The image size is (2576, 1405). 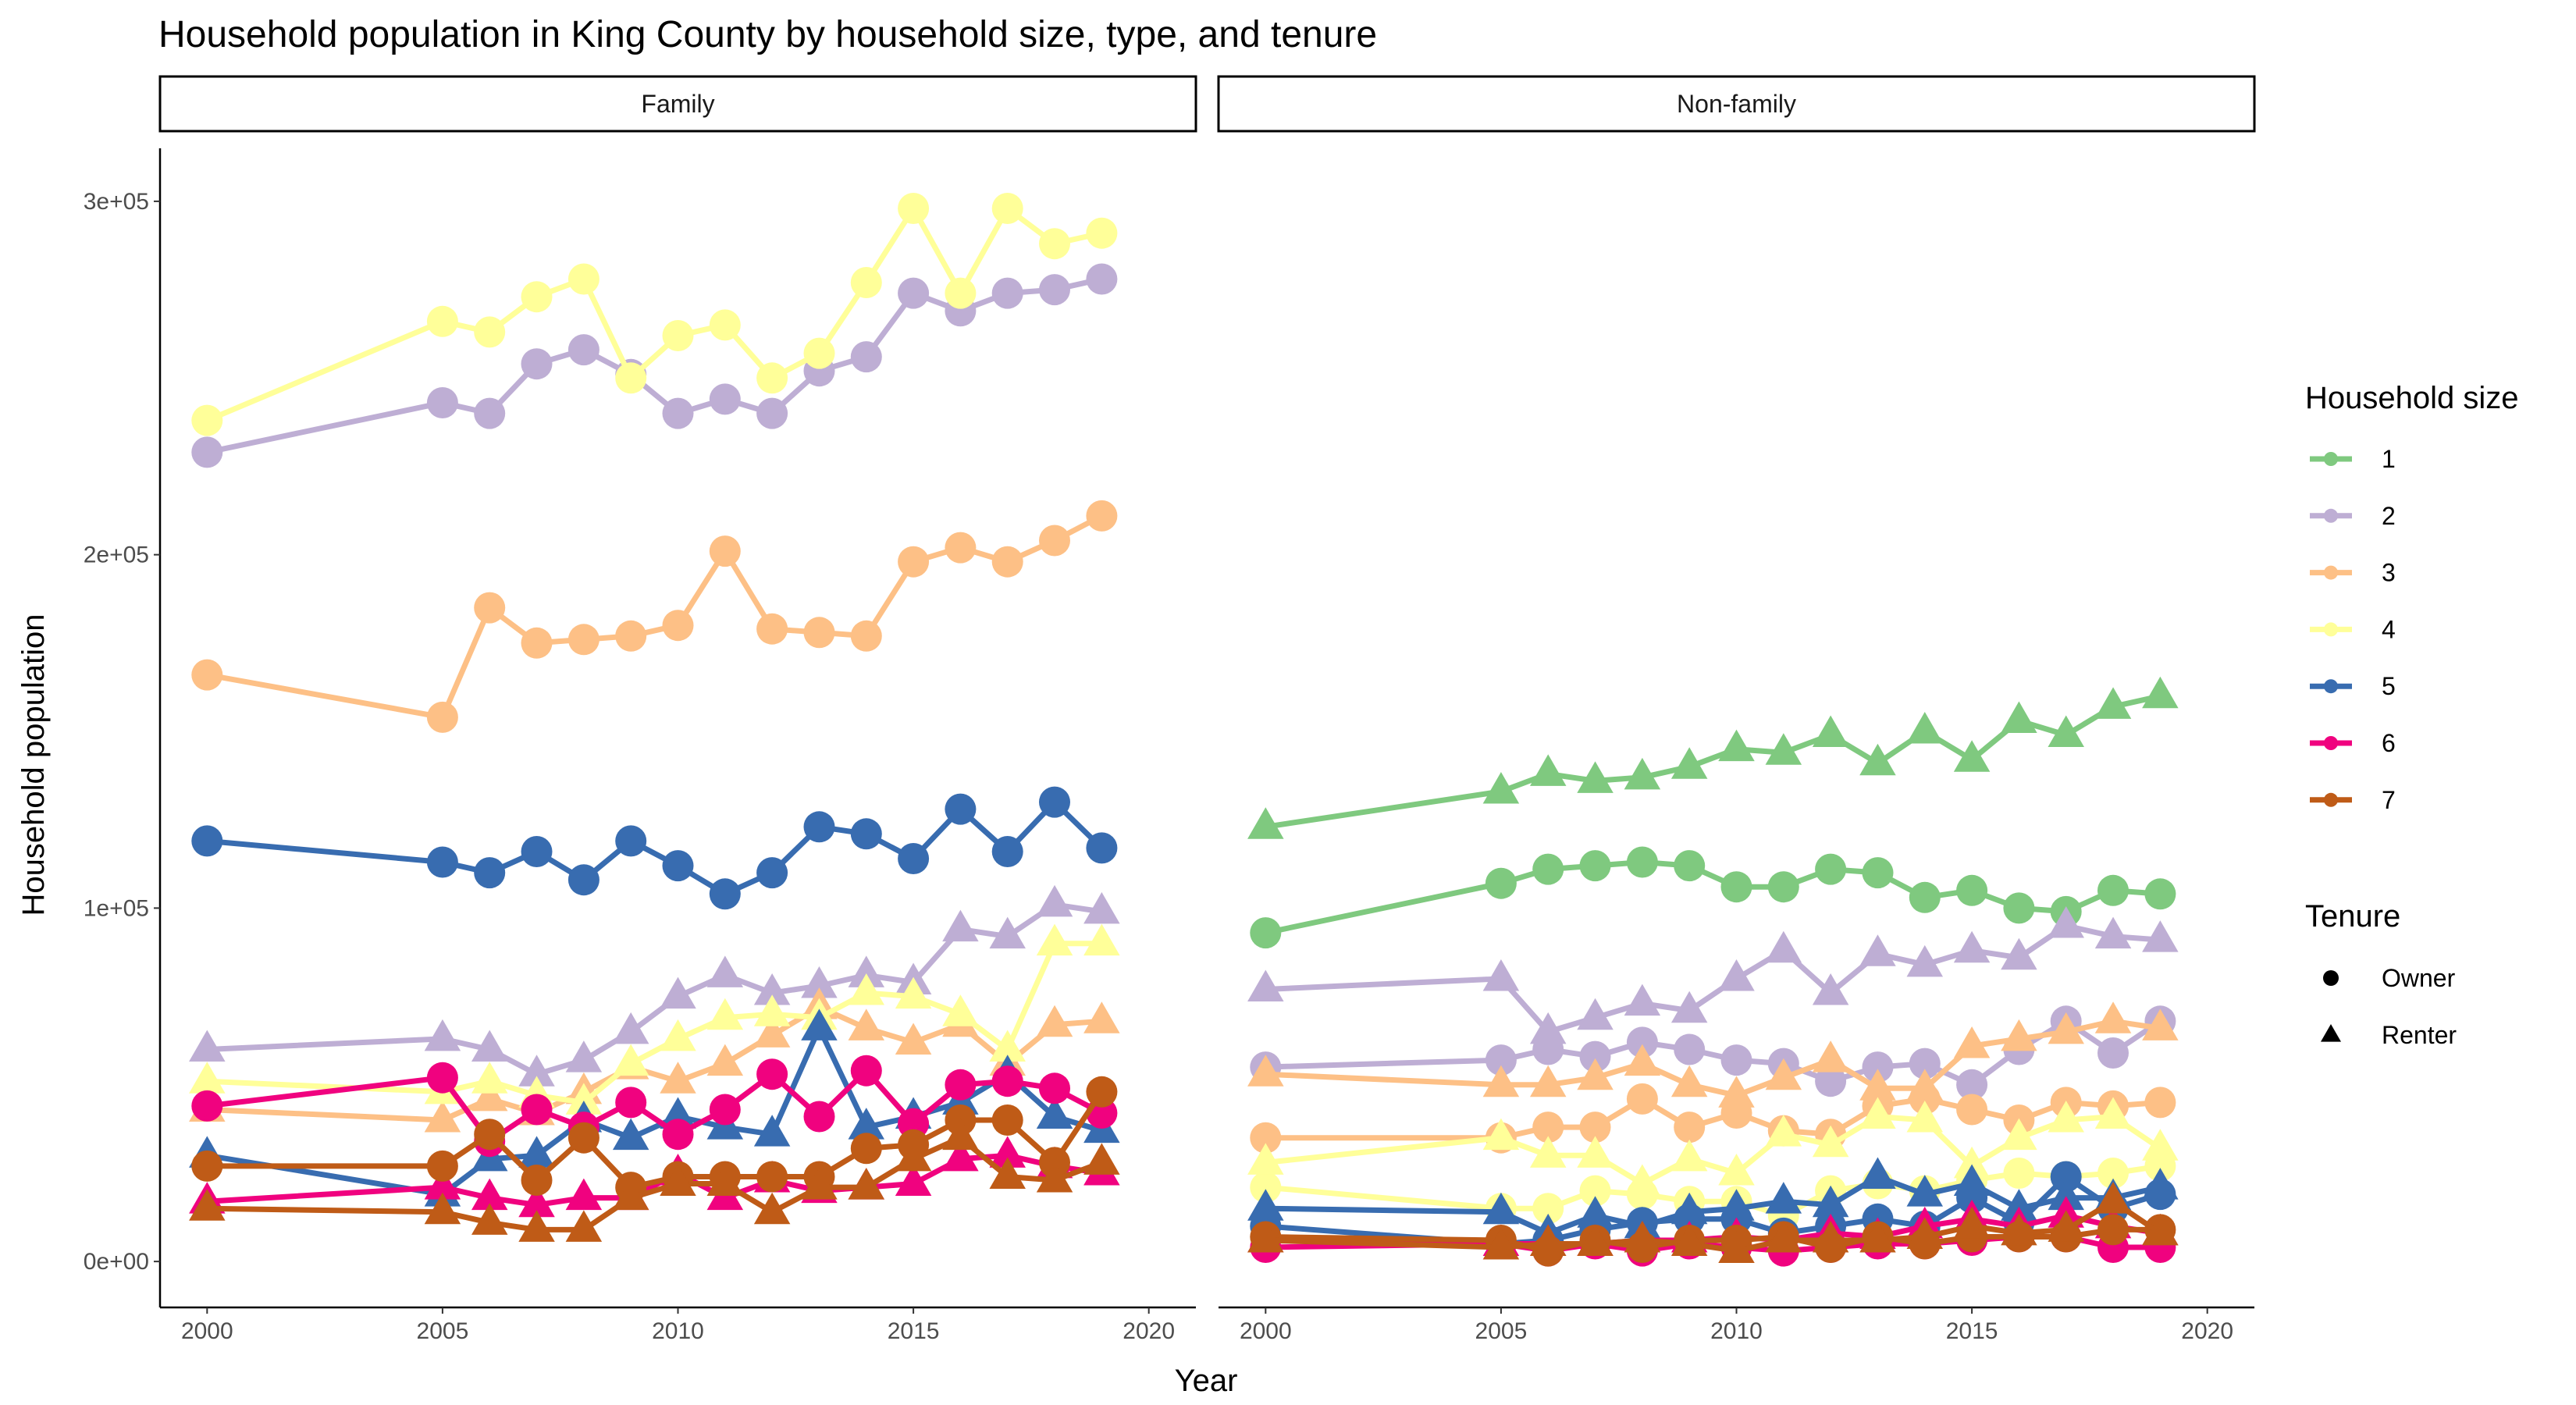 I want to click on series-size-4-owner, so click(x=654, y=314).